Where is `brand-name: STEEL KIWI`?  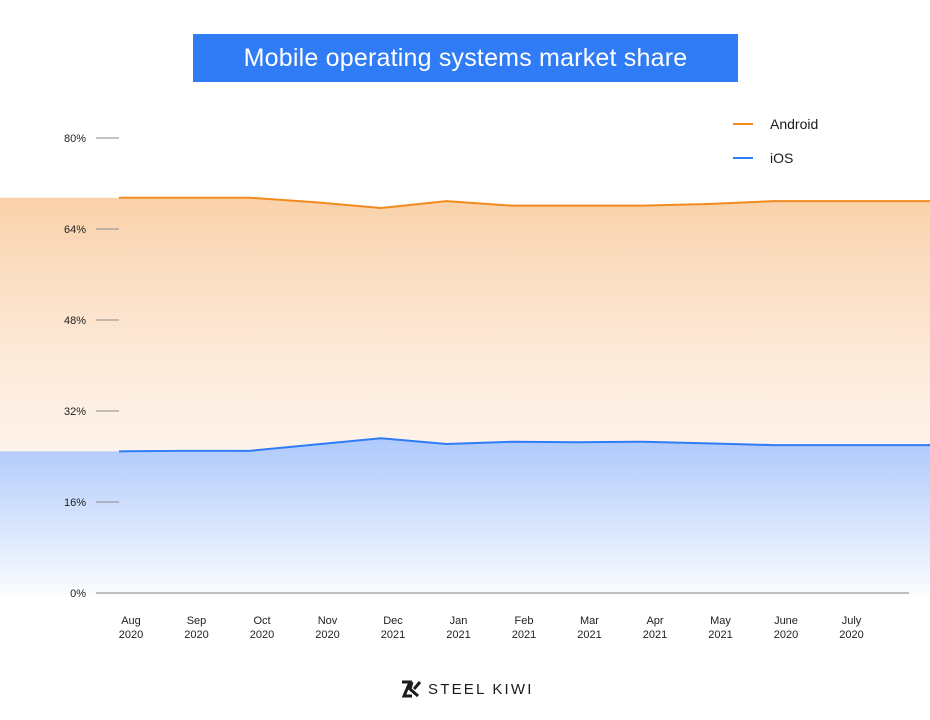 brand-name: STEEL KIWI is located at coordinates (481, 689).